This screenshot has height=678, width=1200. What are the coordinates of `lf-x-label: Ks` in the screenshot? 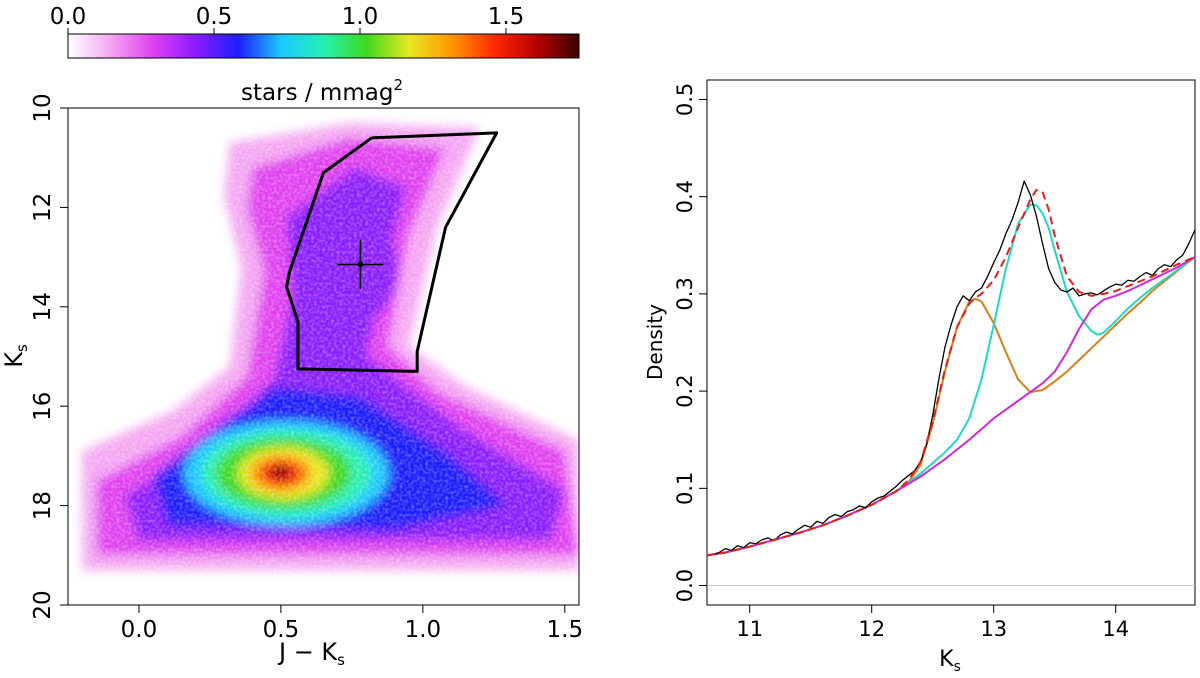 It's located at (950, 661).